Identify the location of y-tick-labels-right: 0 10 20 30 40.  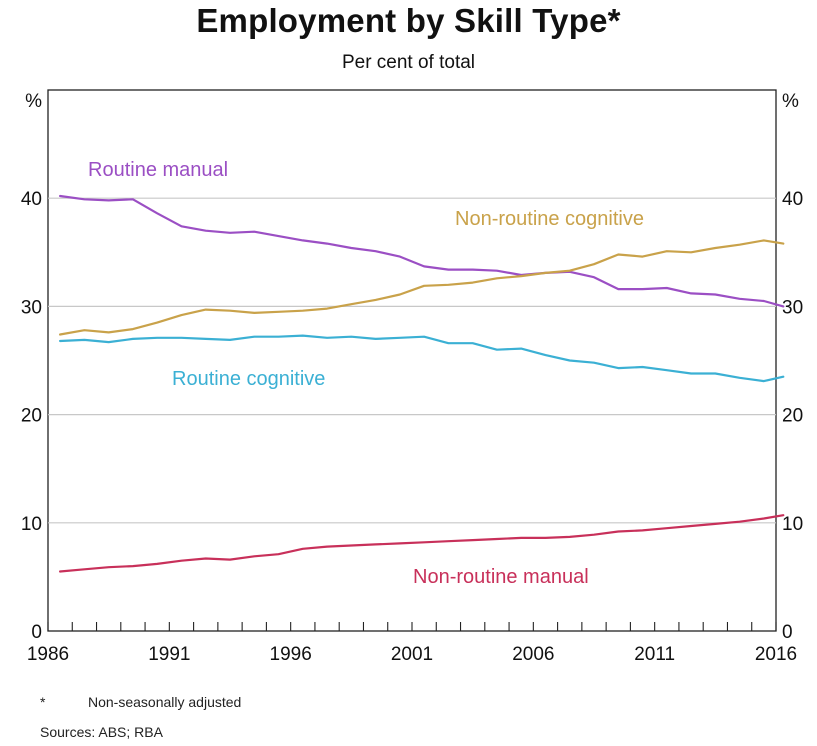
(792, 416).